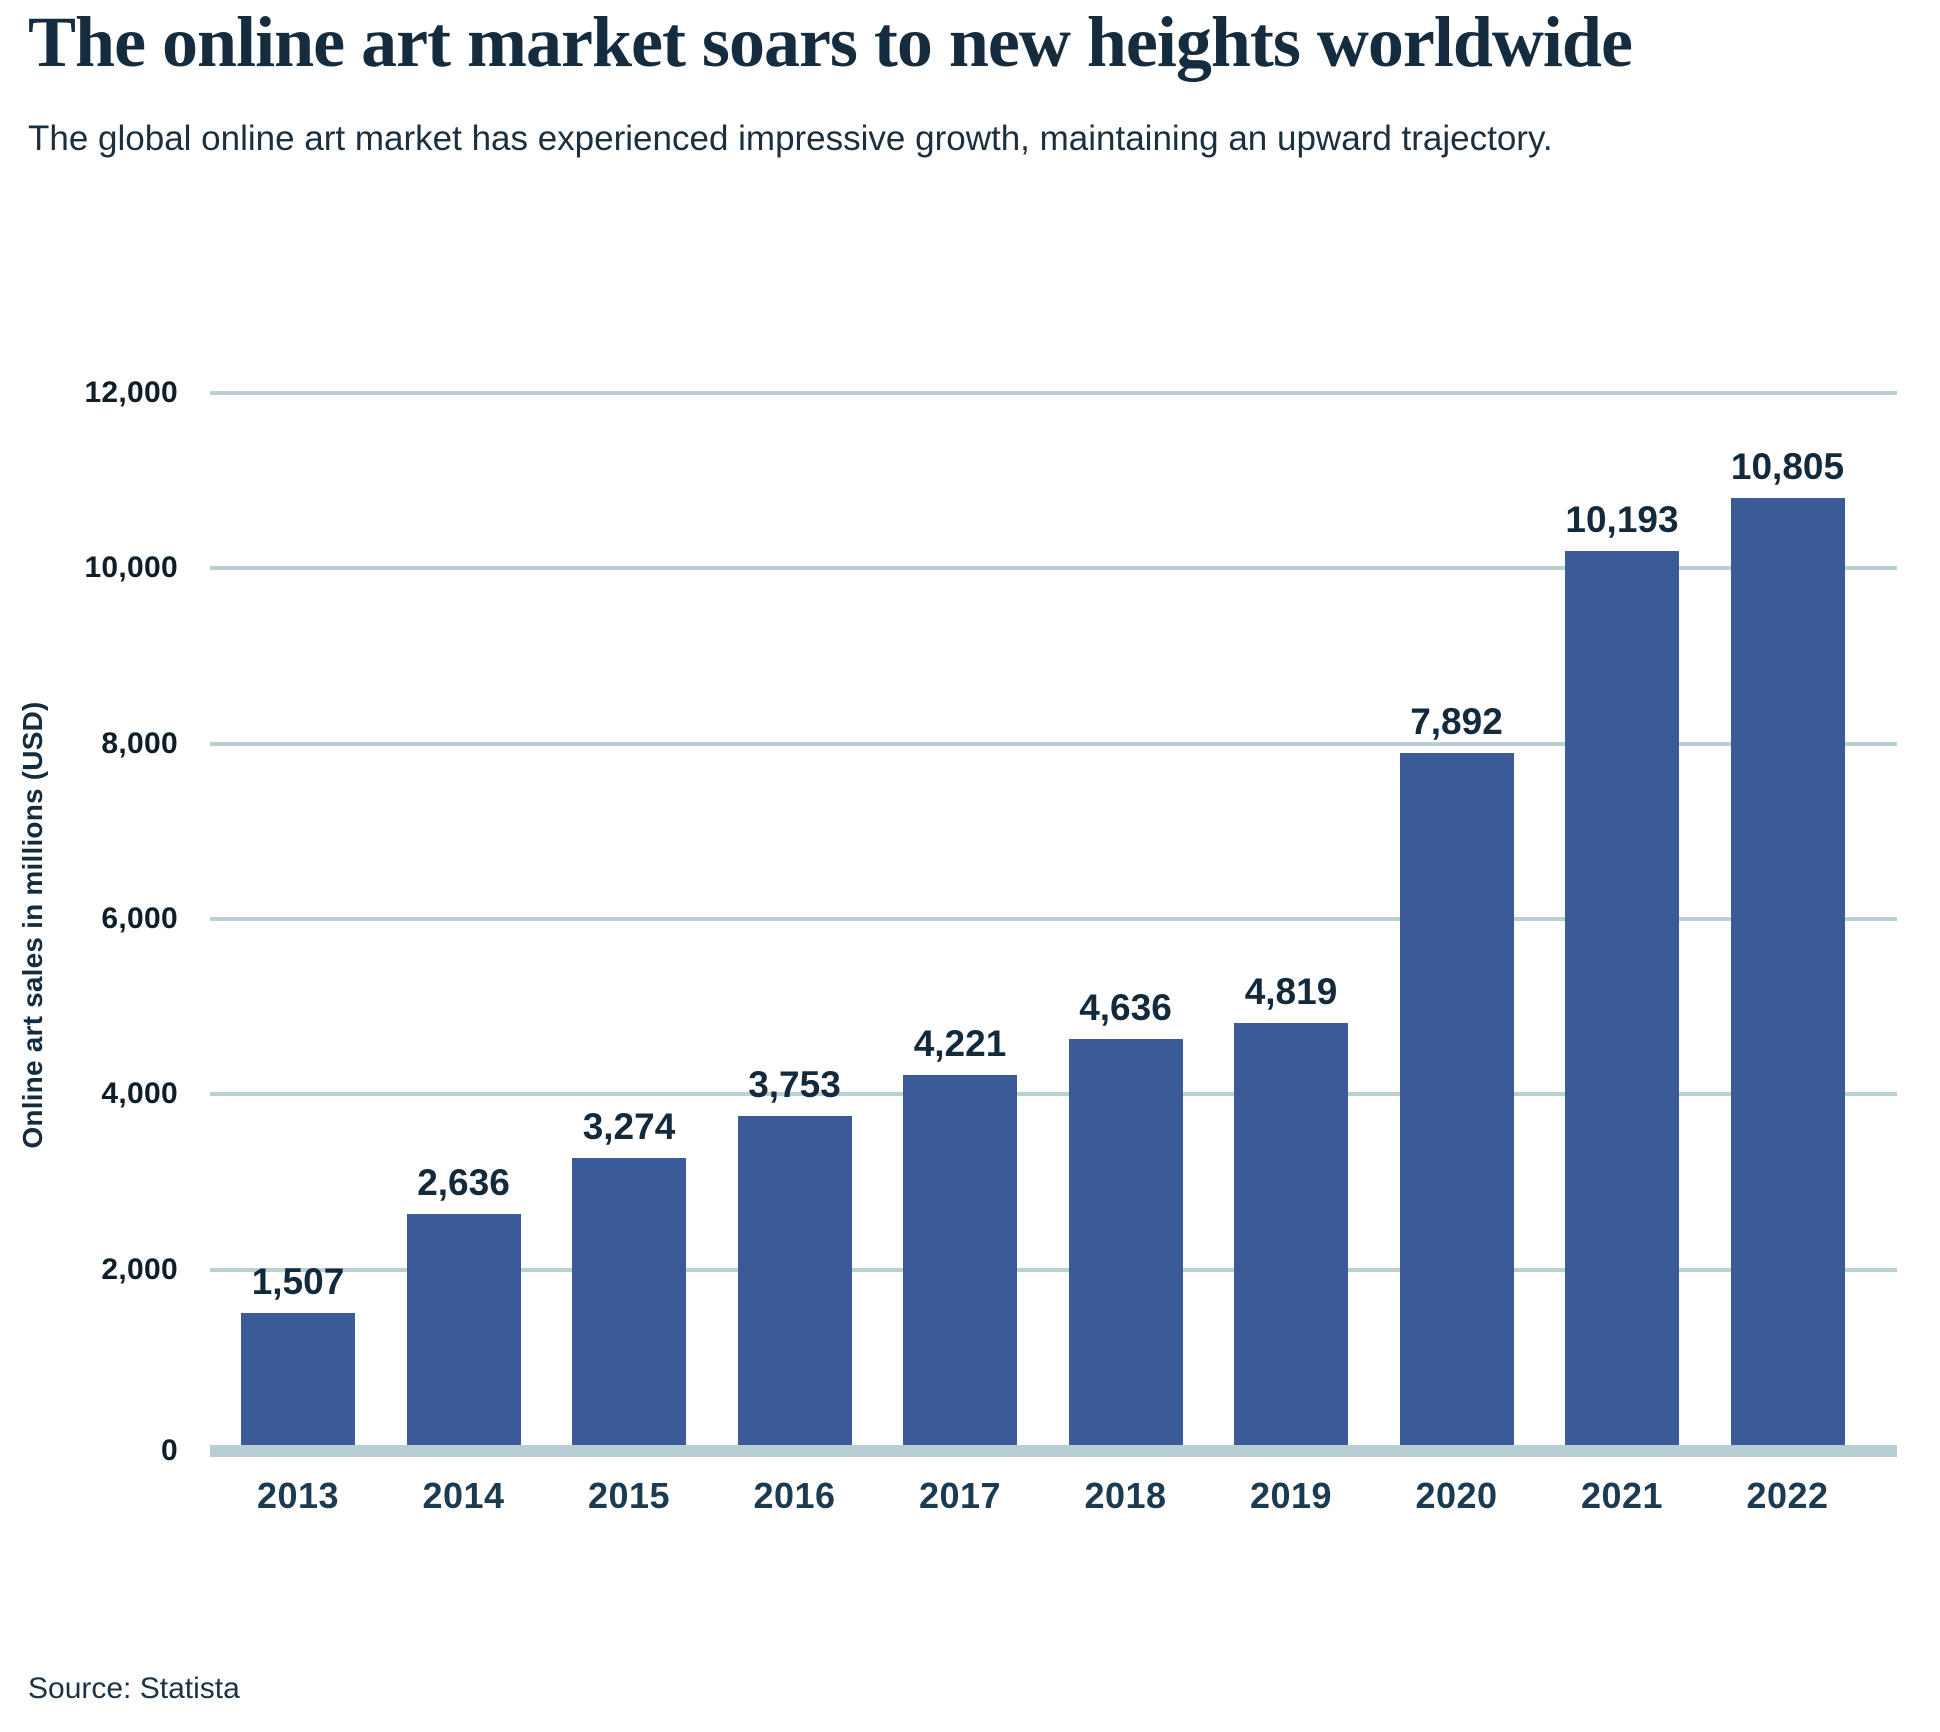 This screenshot has height=1732, width=1940. I want to click on bar-2020, so click(1456, 1099).